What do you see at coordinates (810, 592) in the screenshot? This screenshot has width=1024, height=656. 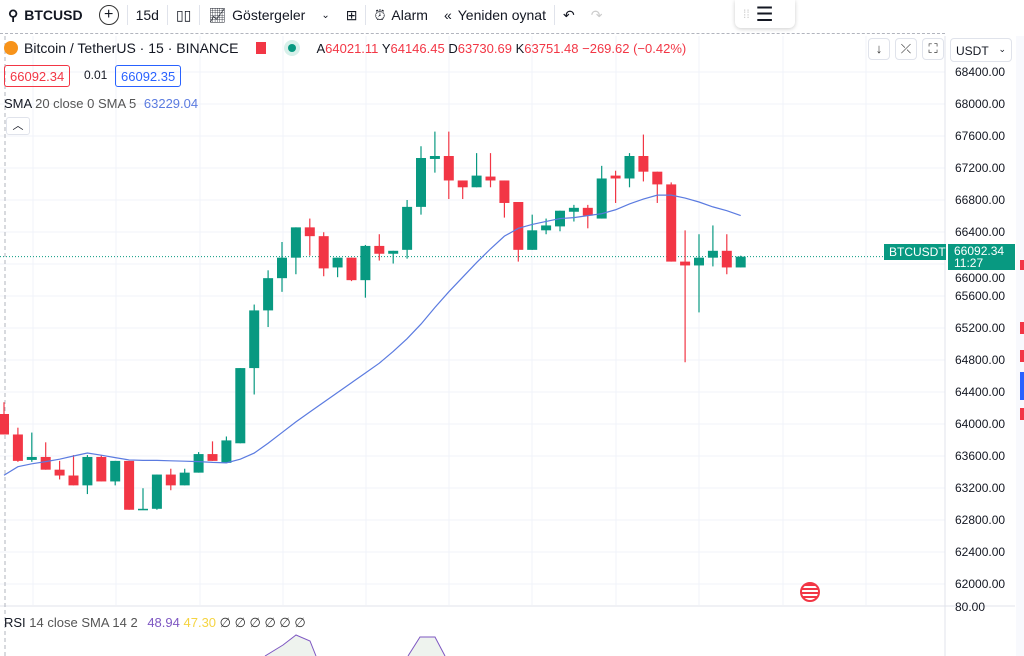 I see `us-flag-icon` at bounding box center [810, 592].